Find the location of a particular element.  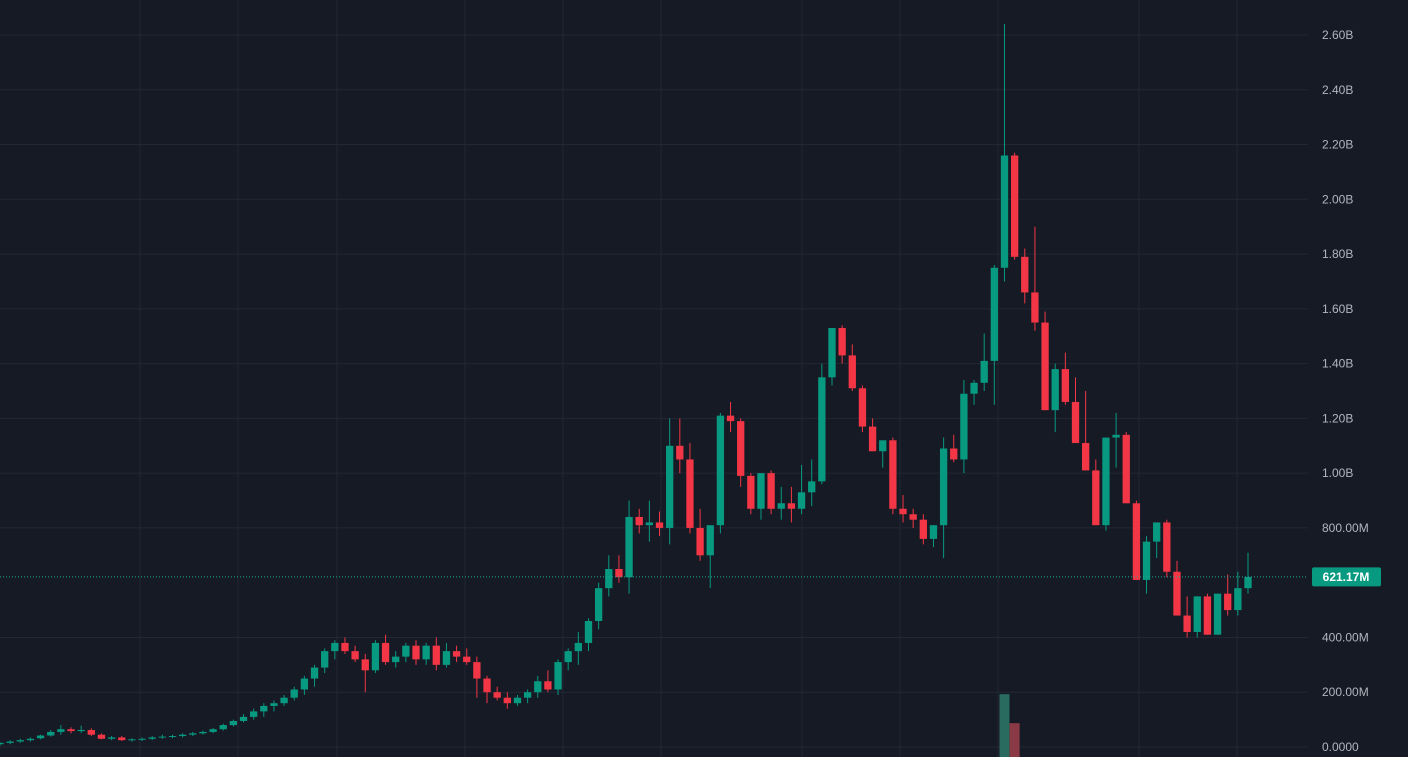

current-price-label: 621.17M is located at coordinates (1346, 577).